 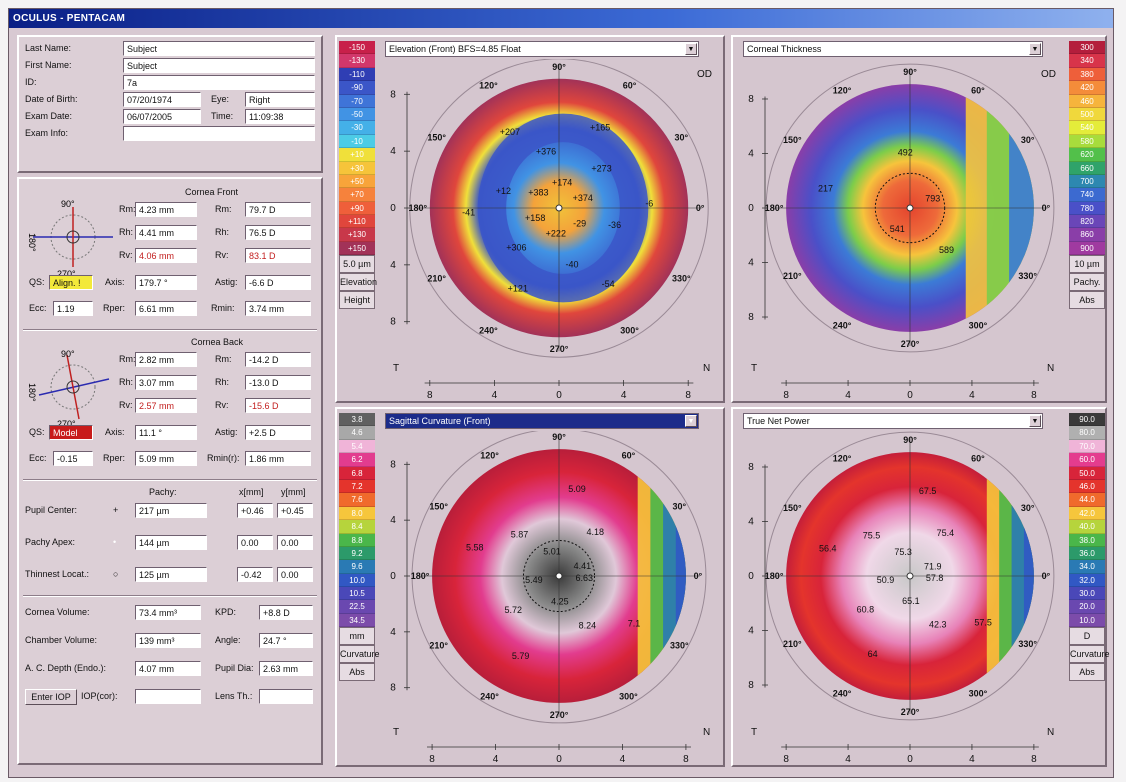 What do you see at coordinates (166, 209) in the screenshot?
I see `front-rm-mm: 4.23 mm` at bounding box center [166, 209].